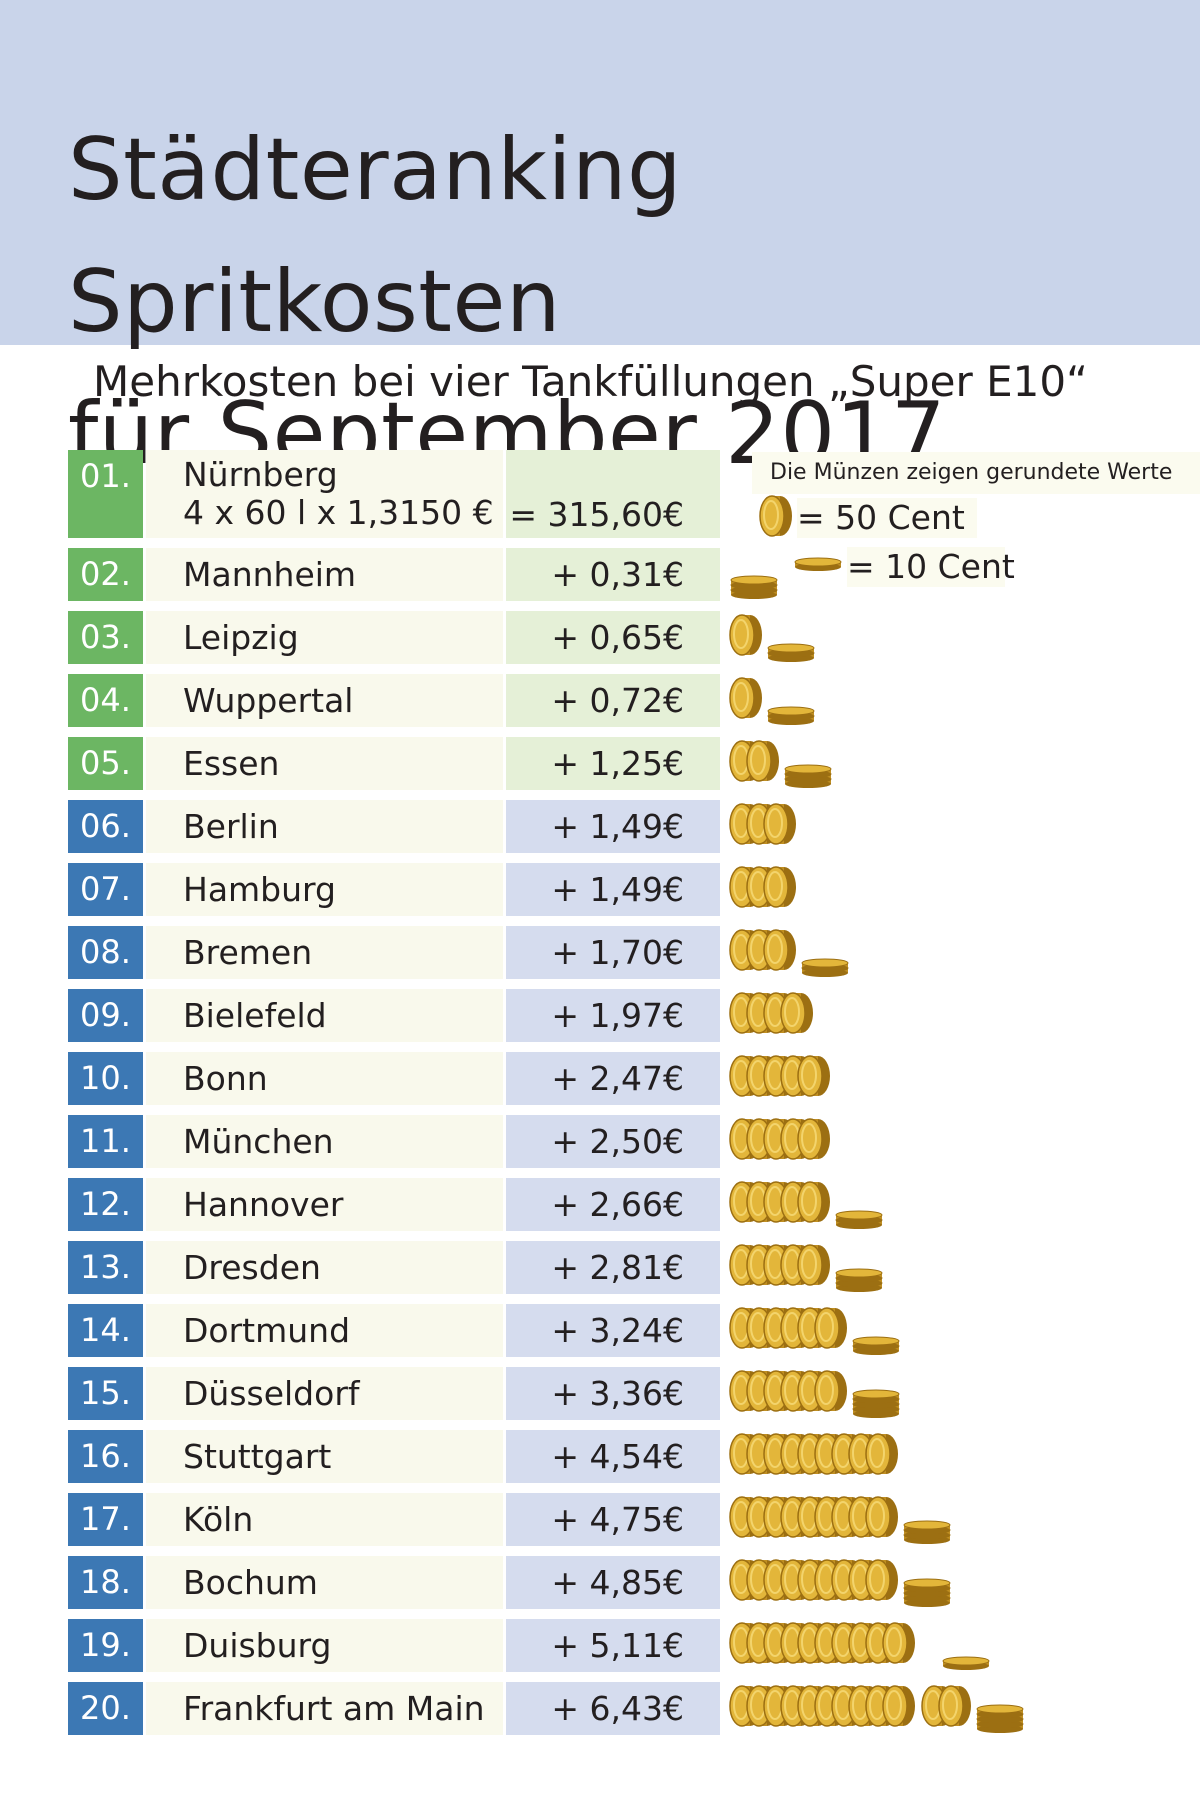 Image resolution: width=1200 pixels, height=1800 pixels. Describe the element at coordinates (324, 952) in the screenshot. I see `city-name: Bremen` at that location.